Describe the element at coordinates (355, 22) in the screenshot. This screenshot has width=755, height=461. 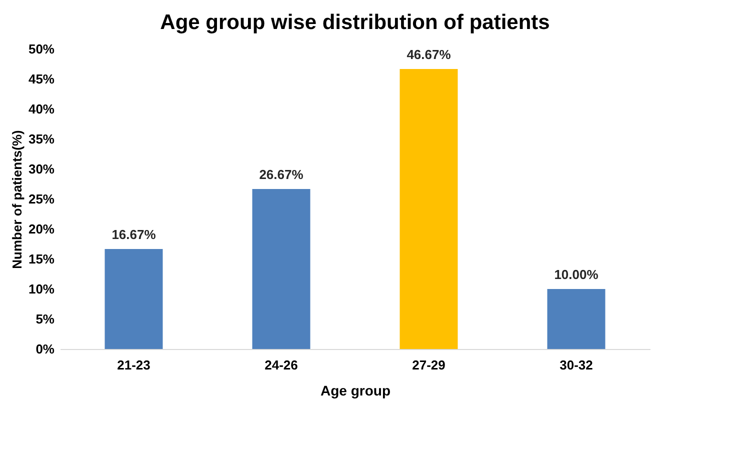
I see `chart-title: Age group wise distribution of patients` at that location.